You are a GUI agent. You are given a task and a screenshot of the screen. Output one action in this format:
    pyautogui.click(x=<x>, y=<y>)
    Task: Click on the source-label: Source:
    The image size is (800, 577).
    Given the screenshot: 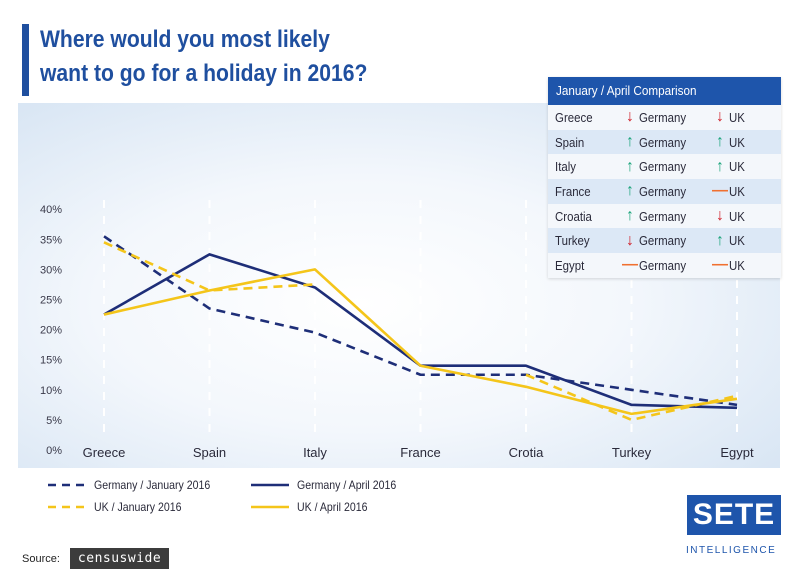 What is the action you would take?
    pyautogui.click(x=41, y=558)
    